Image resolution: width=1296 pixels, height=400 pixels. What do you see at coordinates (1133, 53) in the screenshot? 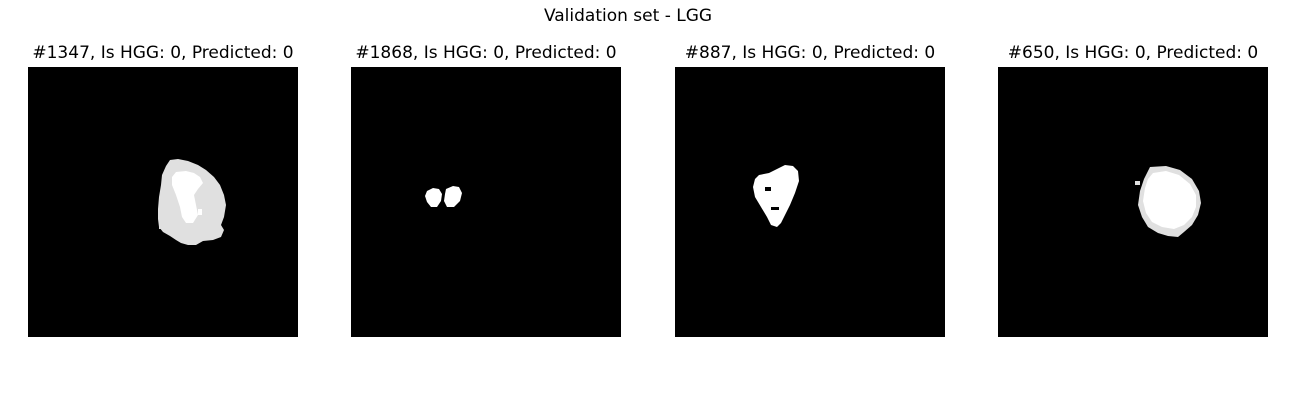
I see `panel-title: #650, Is HGG: 0, Predicted: 0` at bounding box center [1133, 53].